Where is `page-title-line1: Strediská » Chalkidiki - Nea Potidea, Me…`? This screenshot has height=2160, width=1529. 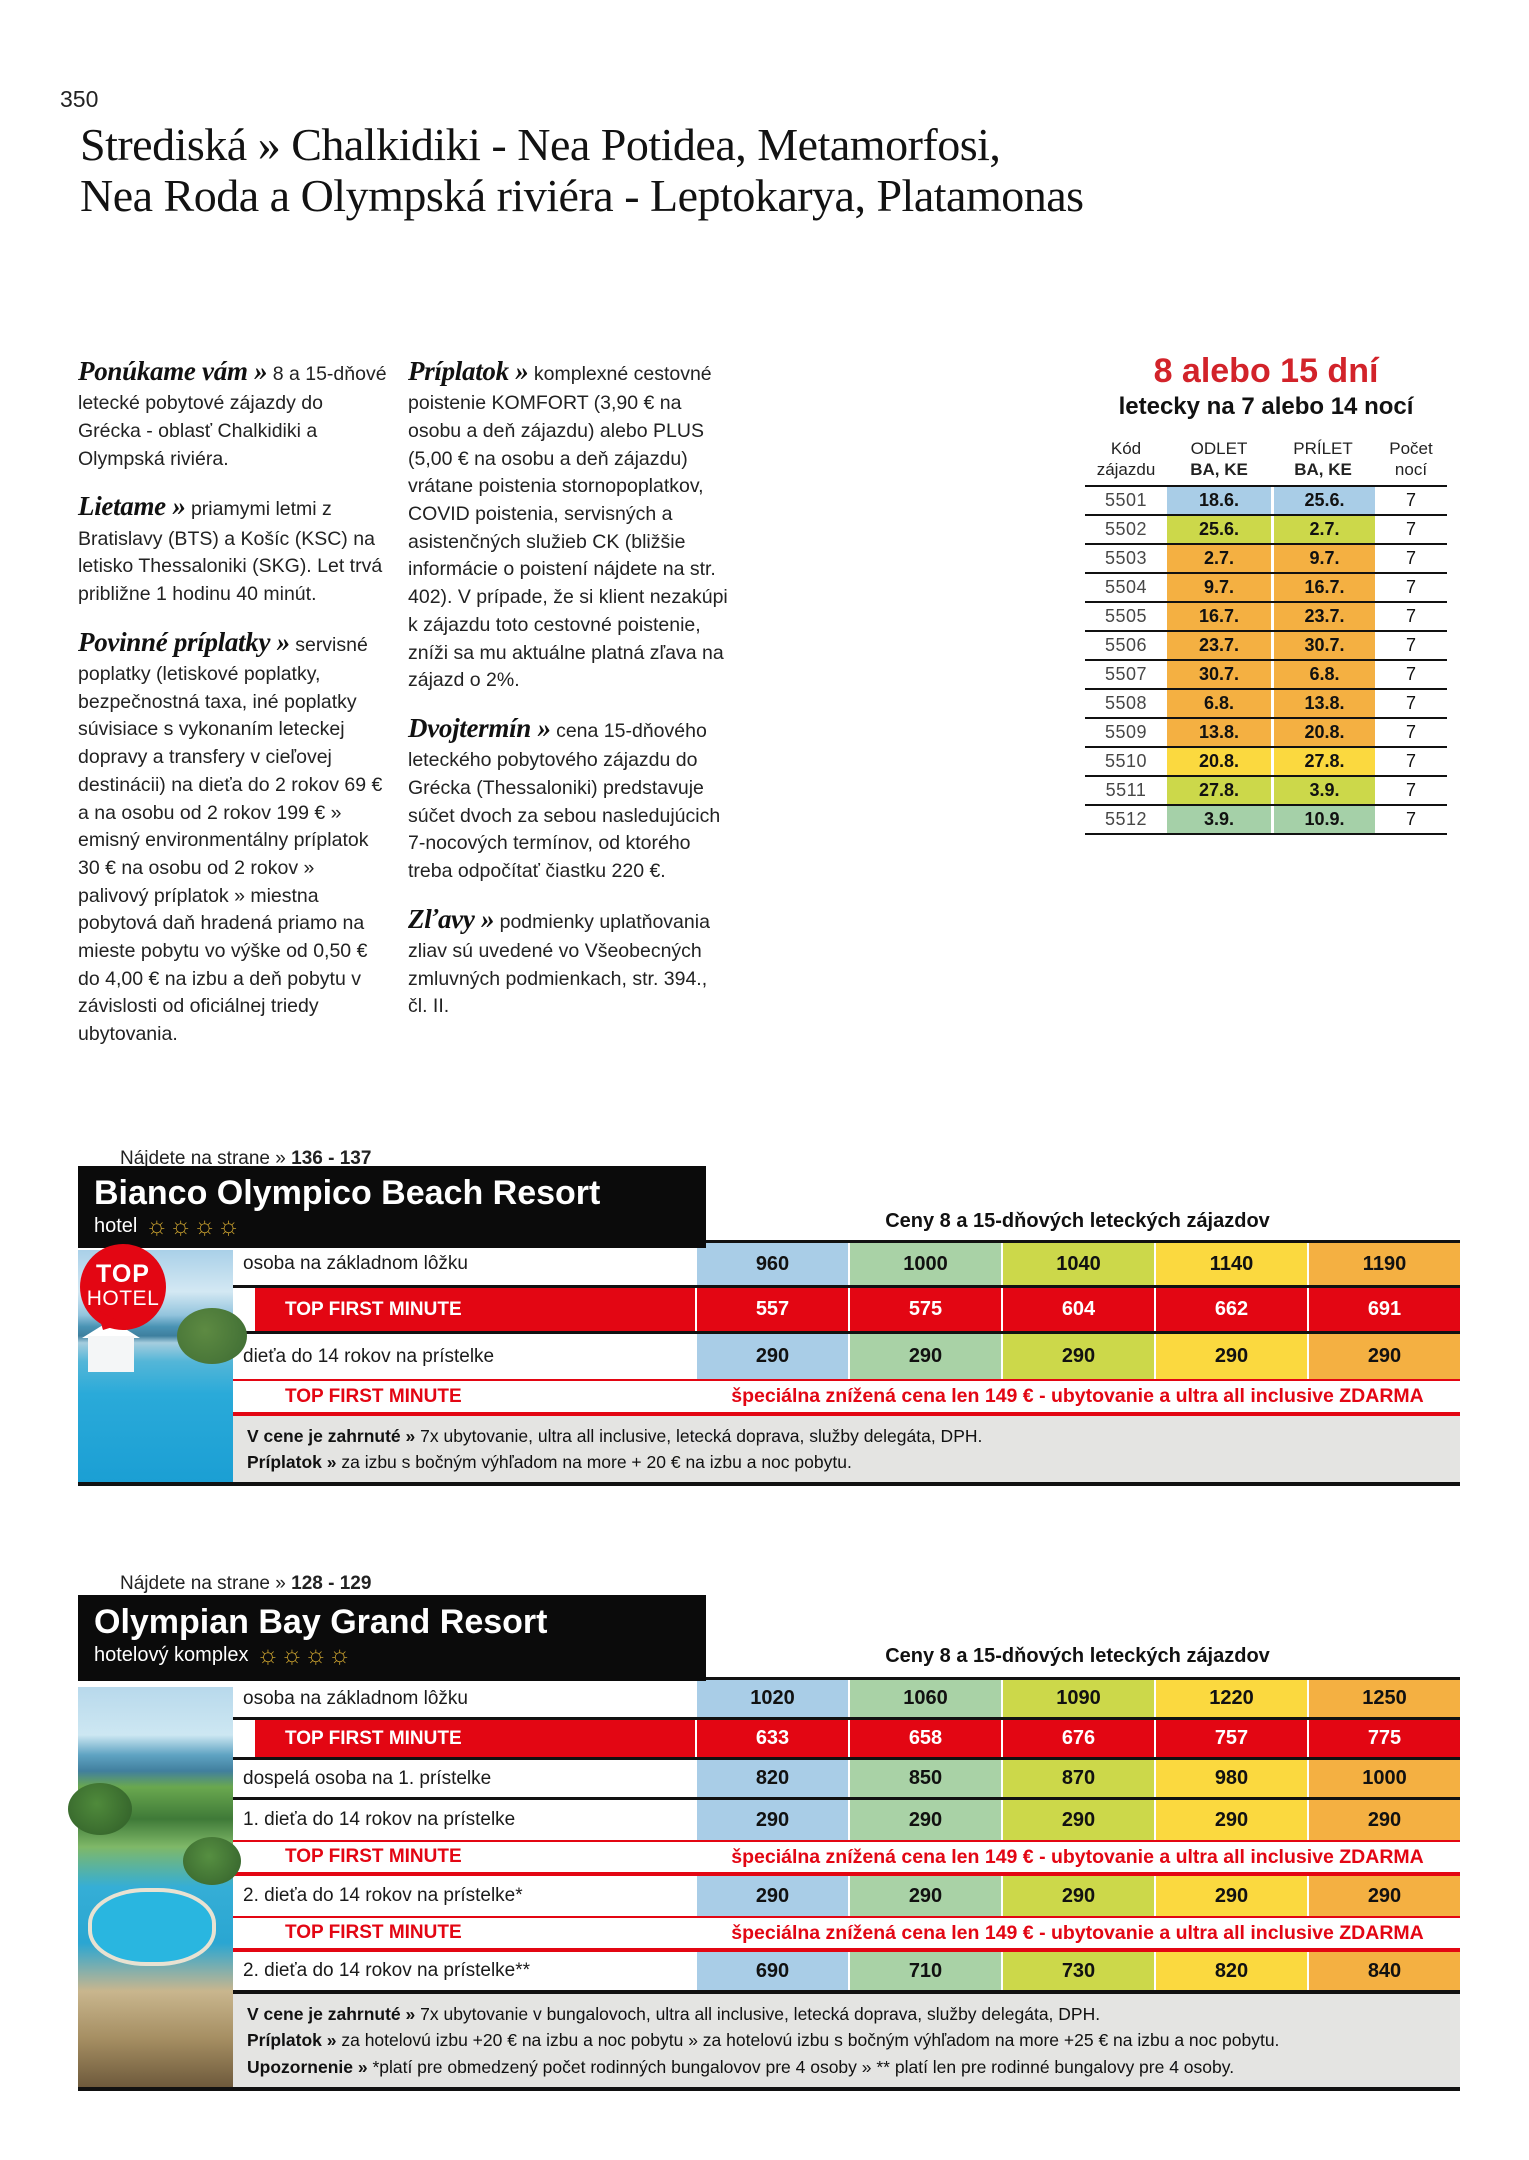 page-title-line1: Strediská » Chalkidiki - Nea Potidea, Me… is located at coordinates (540, 144).